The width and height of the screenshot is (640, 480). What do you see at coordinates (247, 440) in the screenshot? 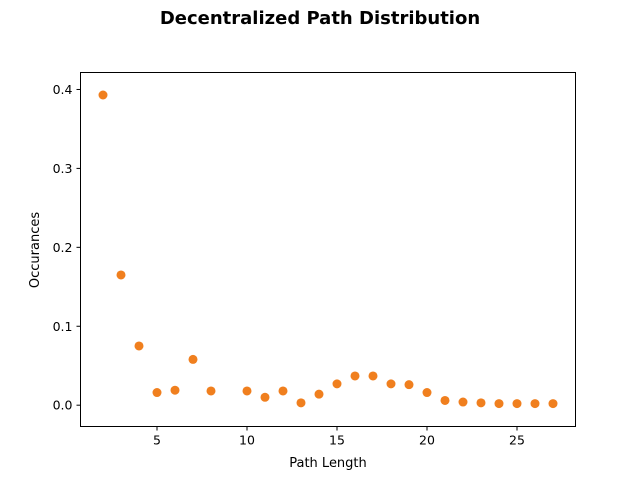
I see `x-tick-label: 10` at bounding box center [247, 440].